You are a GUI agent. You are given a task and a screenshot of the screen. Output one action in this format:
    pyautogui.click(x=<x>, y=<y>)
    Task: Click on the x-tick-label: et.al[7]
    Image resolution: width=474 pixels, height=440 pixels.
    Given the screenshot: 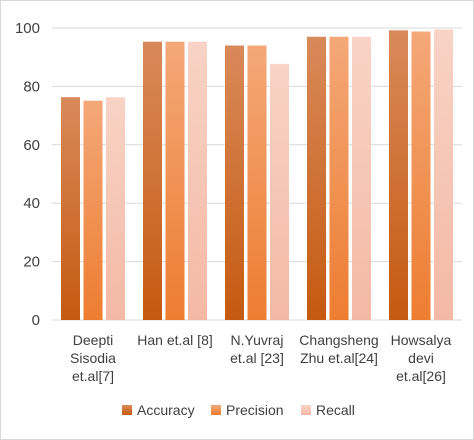 What is the action you would take?
    pyautogui.click(x=93, y=376)
    